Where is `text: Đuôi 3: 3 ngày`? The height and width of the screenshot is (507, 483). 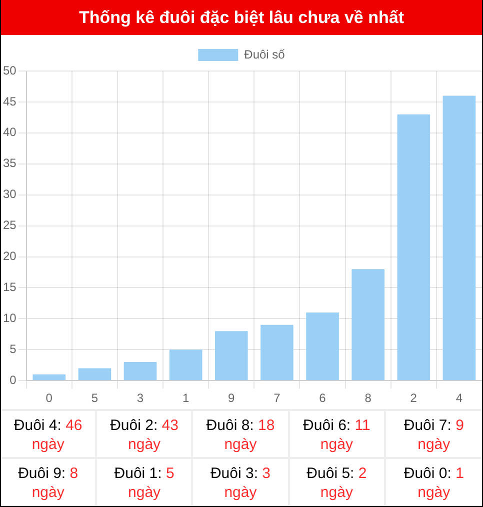
text: Đuôi 3: 3 ngày is located at coordinates (240, 483).